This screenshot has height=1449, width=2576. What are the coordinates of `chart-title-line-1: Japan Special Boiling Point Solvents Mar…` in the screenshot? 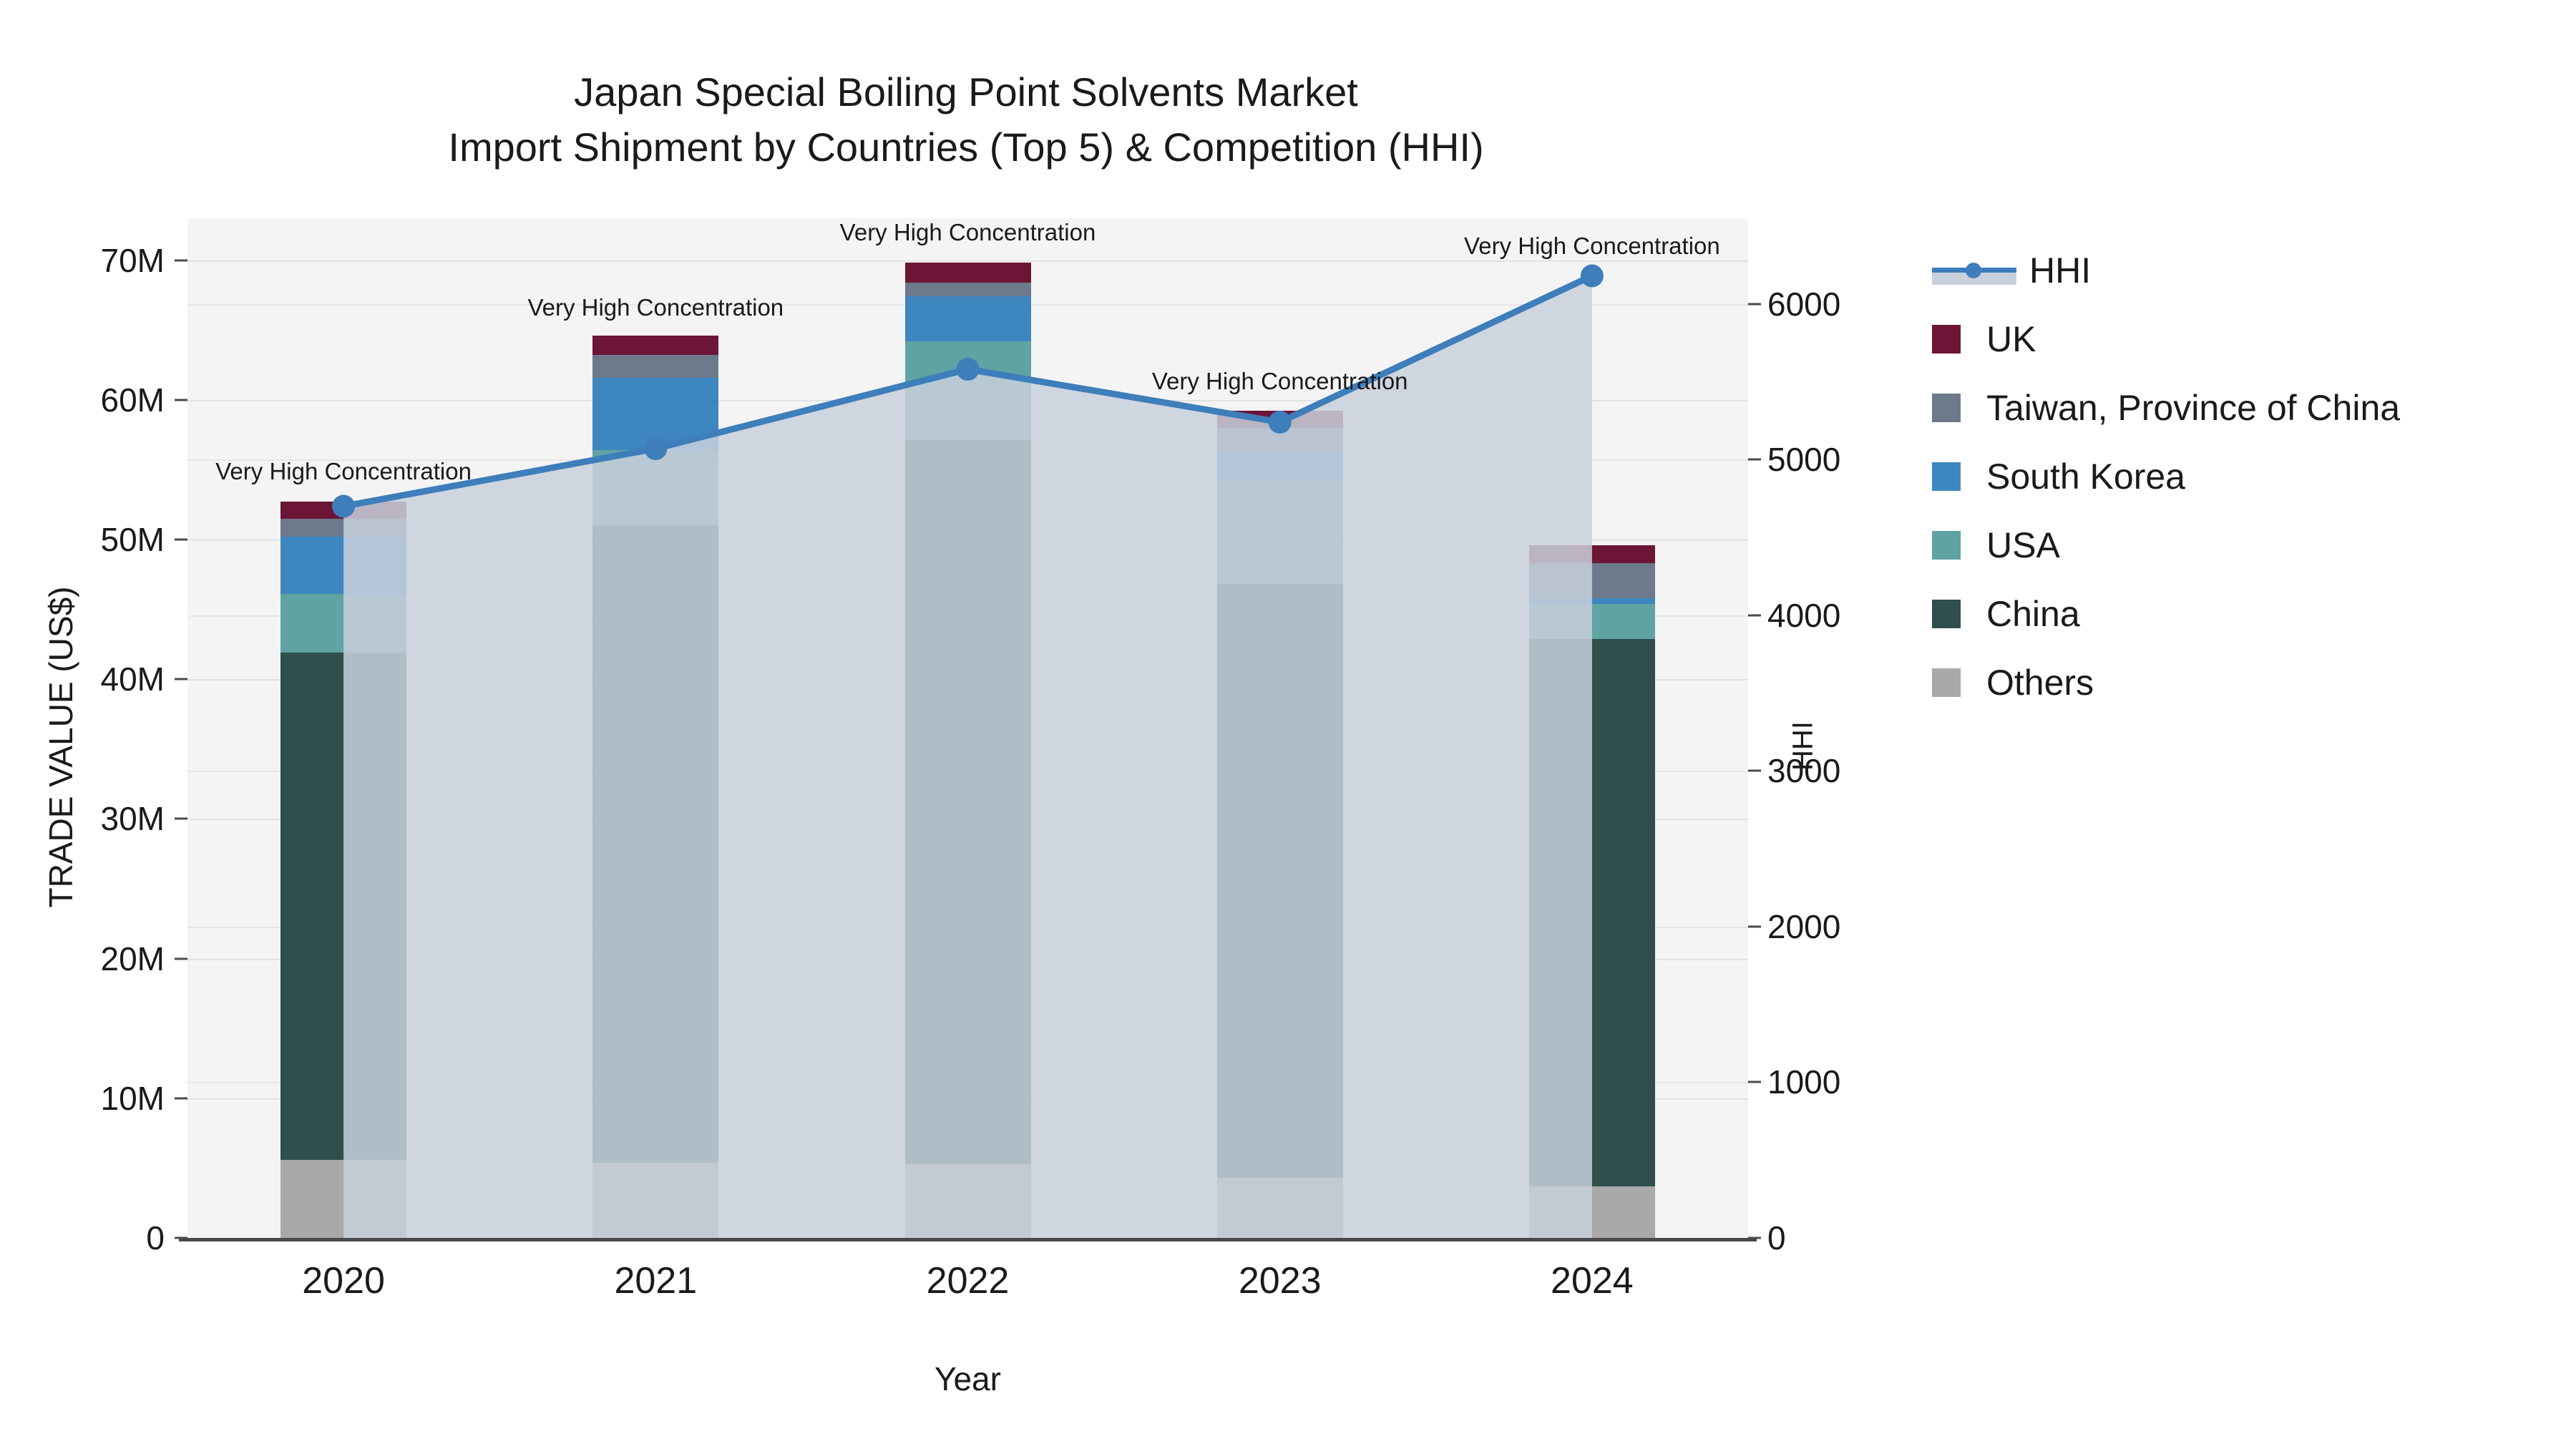 It's located at (966, 91).